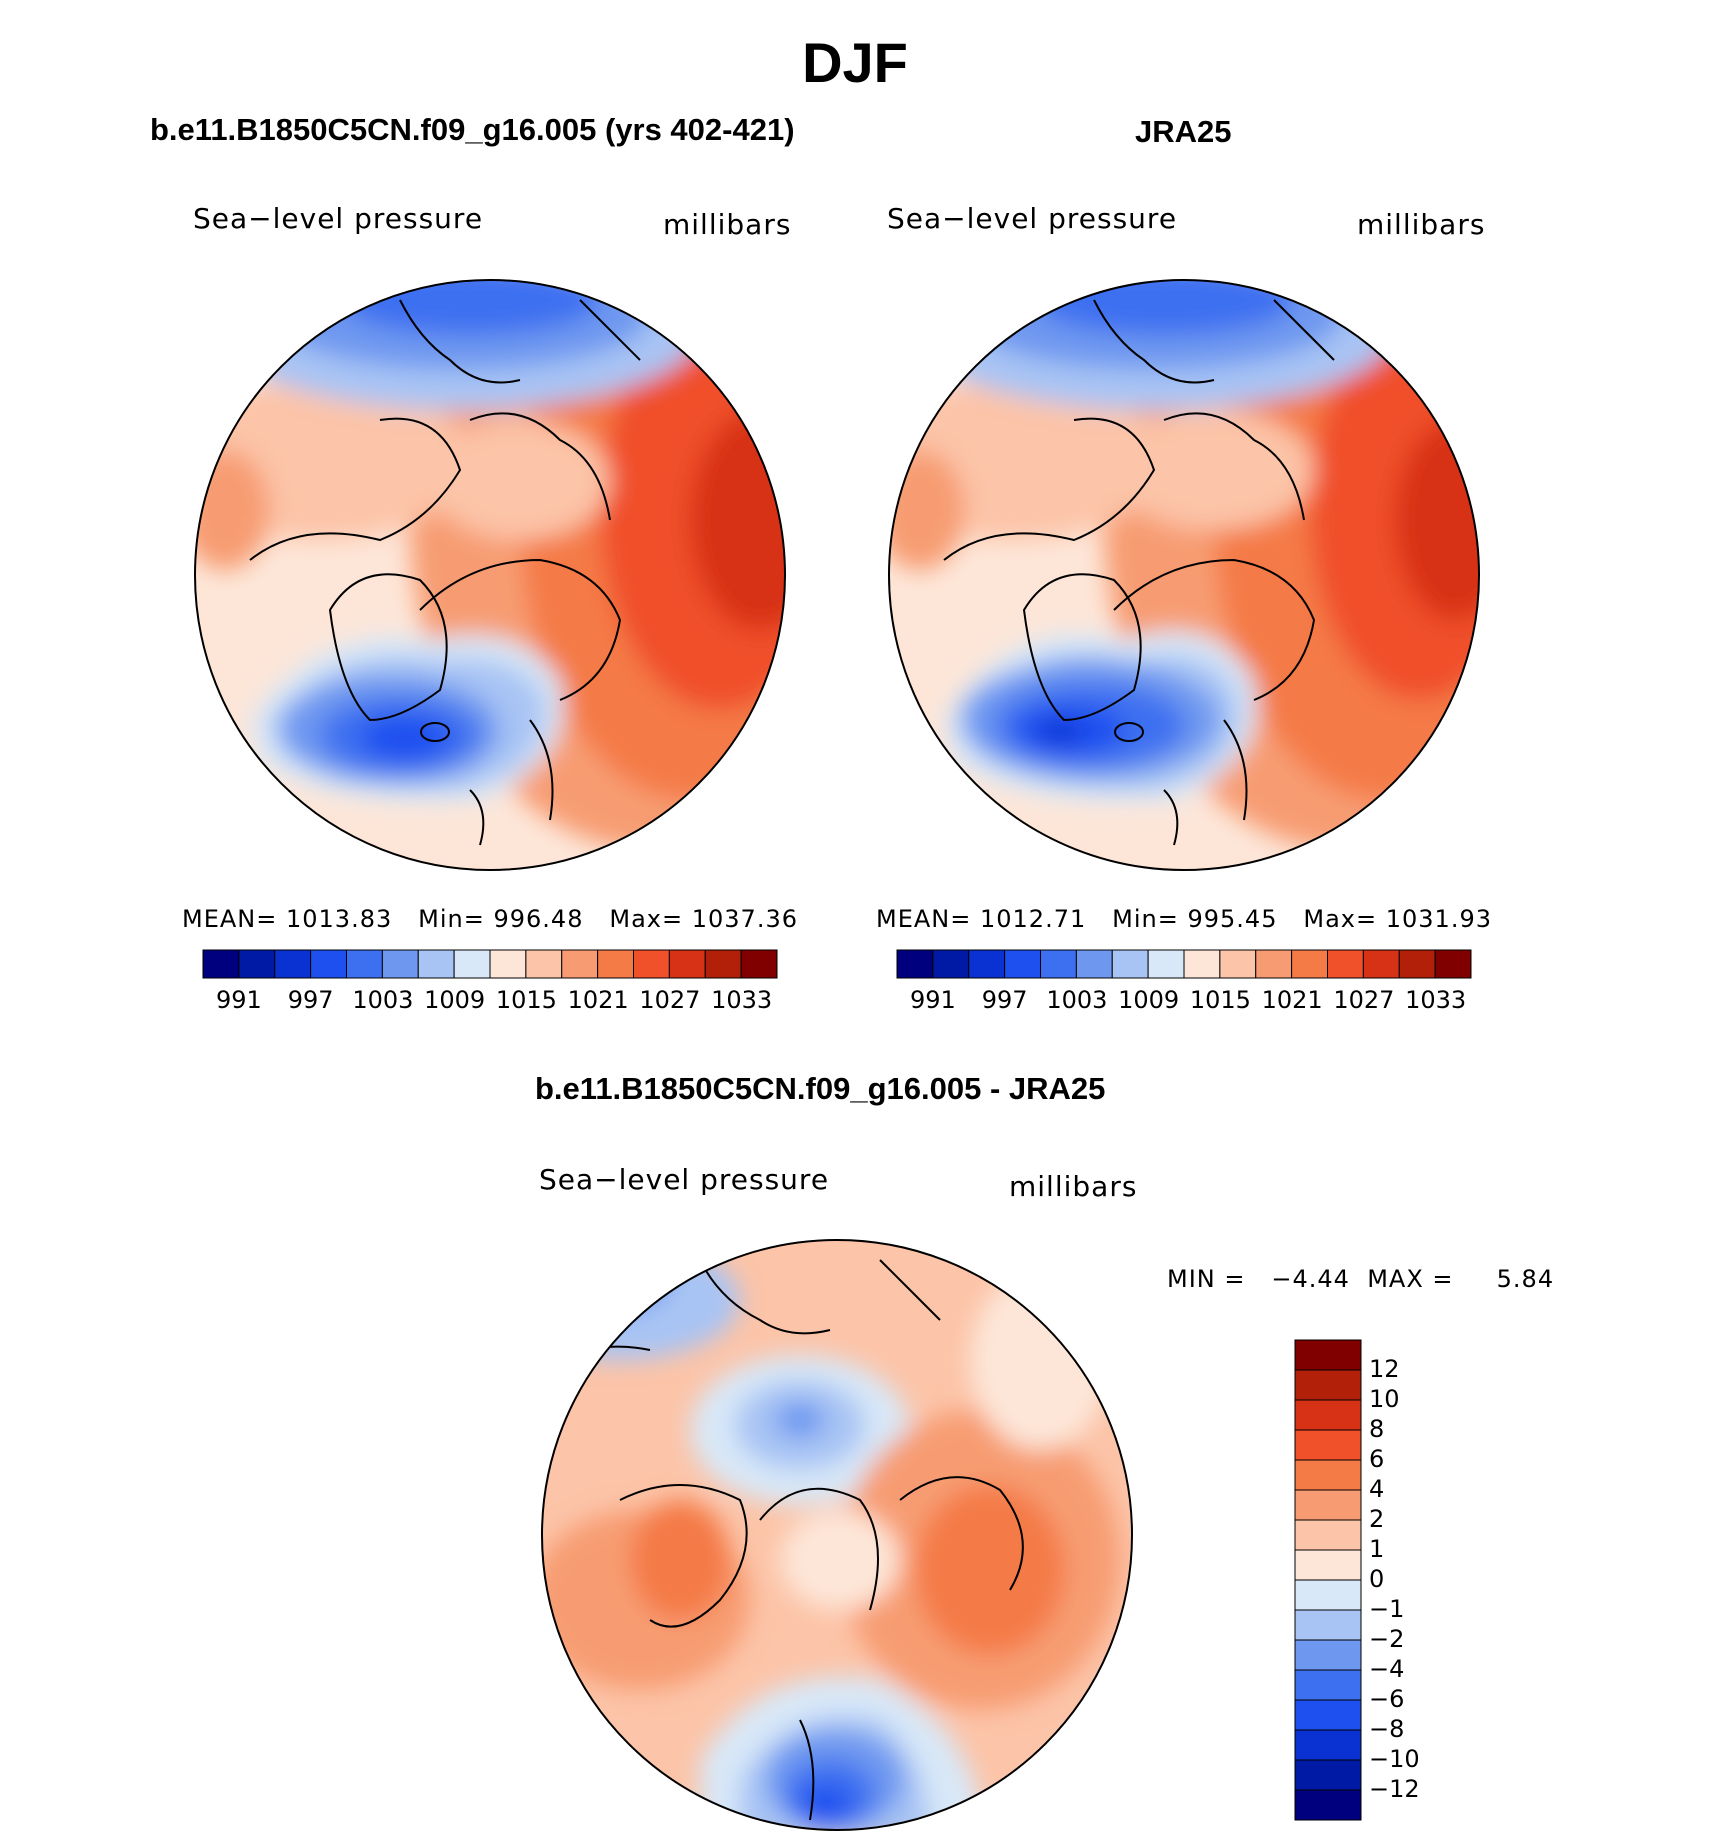  I want to click on panel-2-colorbar-tick-label: 1003, so click(1077, 1000).